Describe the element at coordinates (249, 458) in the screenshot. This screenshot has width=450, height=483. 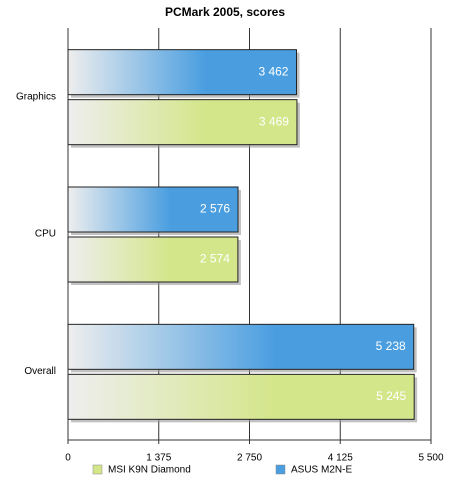
I see `x-tick-label: 2 750` at that location.